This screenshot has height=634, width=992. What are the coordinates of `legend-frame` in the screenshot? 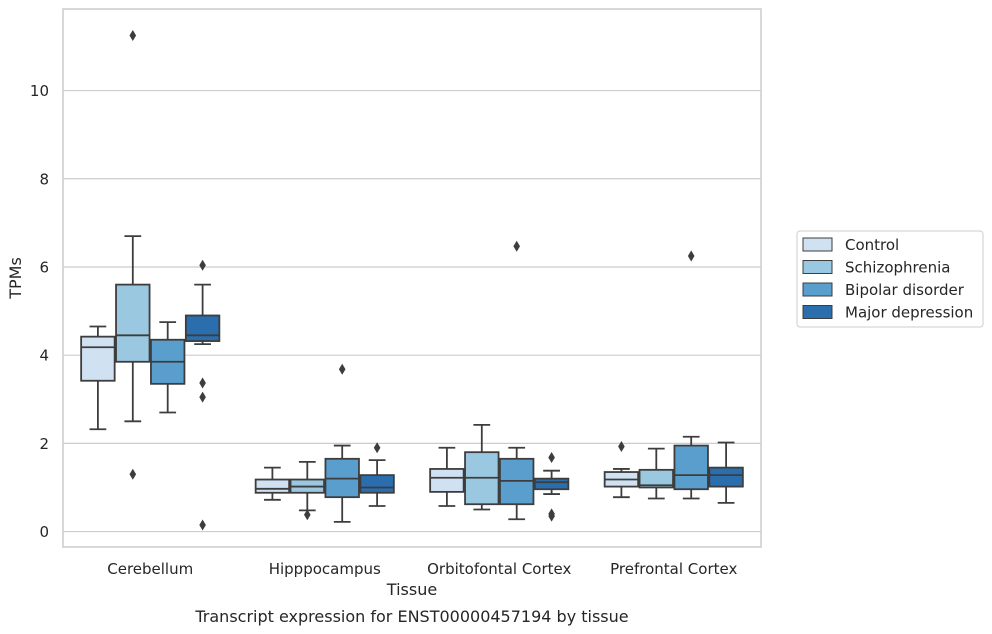 It's located at (890, 279).